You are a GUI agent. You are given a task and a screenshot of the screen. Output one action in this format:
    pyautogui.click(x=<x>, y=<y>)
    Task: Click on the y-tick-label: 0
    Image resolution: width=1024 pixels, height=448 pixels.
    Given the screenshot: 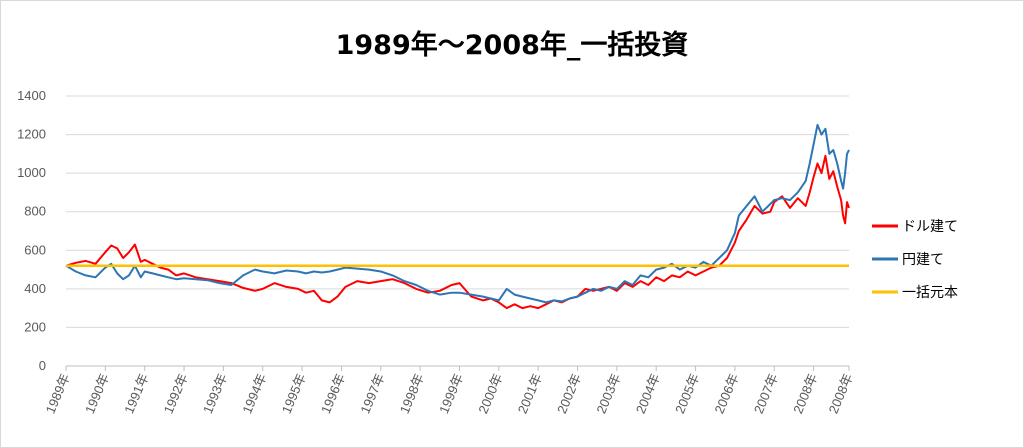 What is the action you would take?
    pyautogui.click(x=42, y=365)
    